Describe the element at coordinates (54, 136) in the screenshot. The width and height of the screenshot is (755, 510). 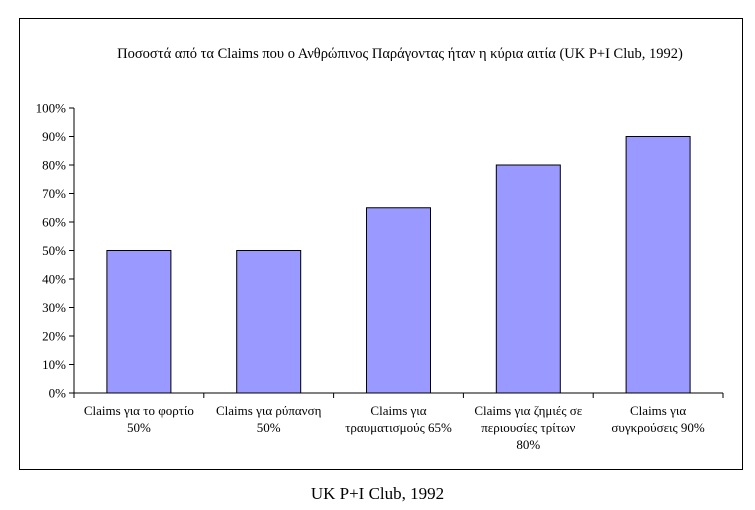
I see `y-tick-label-9: 90%` at that location.